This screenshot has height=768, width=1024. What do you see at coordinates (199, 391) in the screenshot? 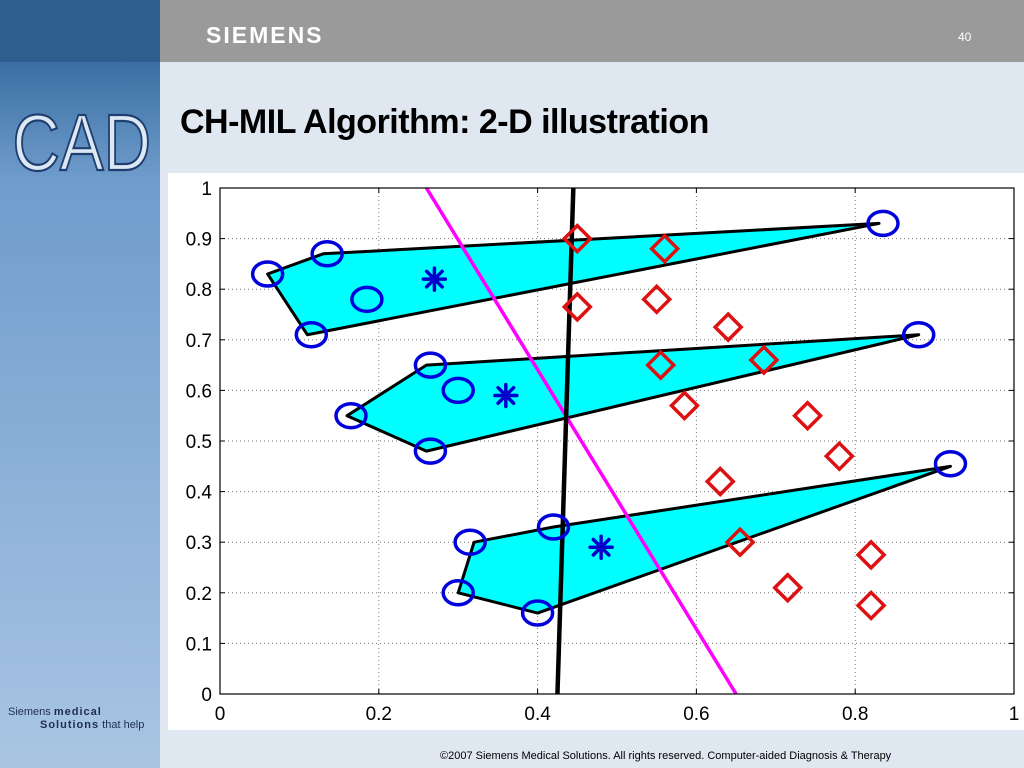
I see `y-tick-label: 0.6` at bounding box center [199, 391].